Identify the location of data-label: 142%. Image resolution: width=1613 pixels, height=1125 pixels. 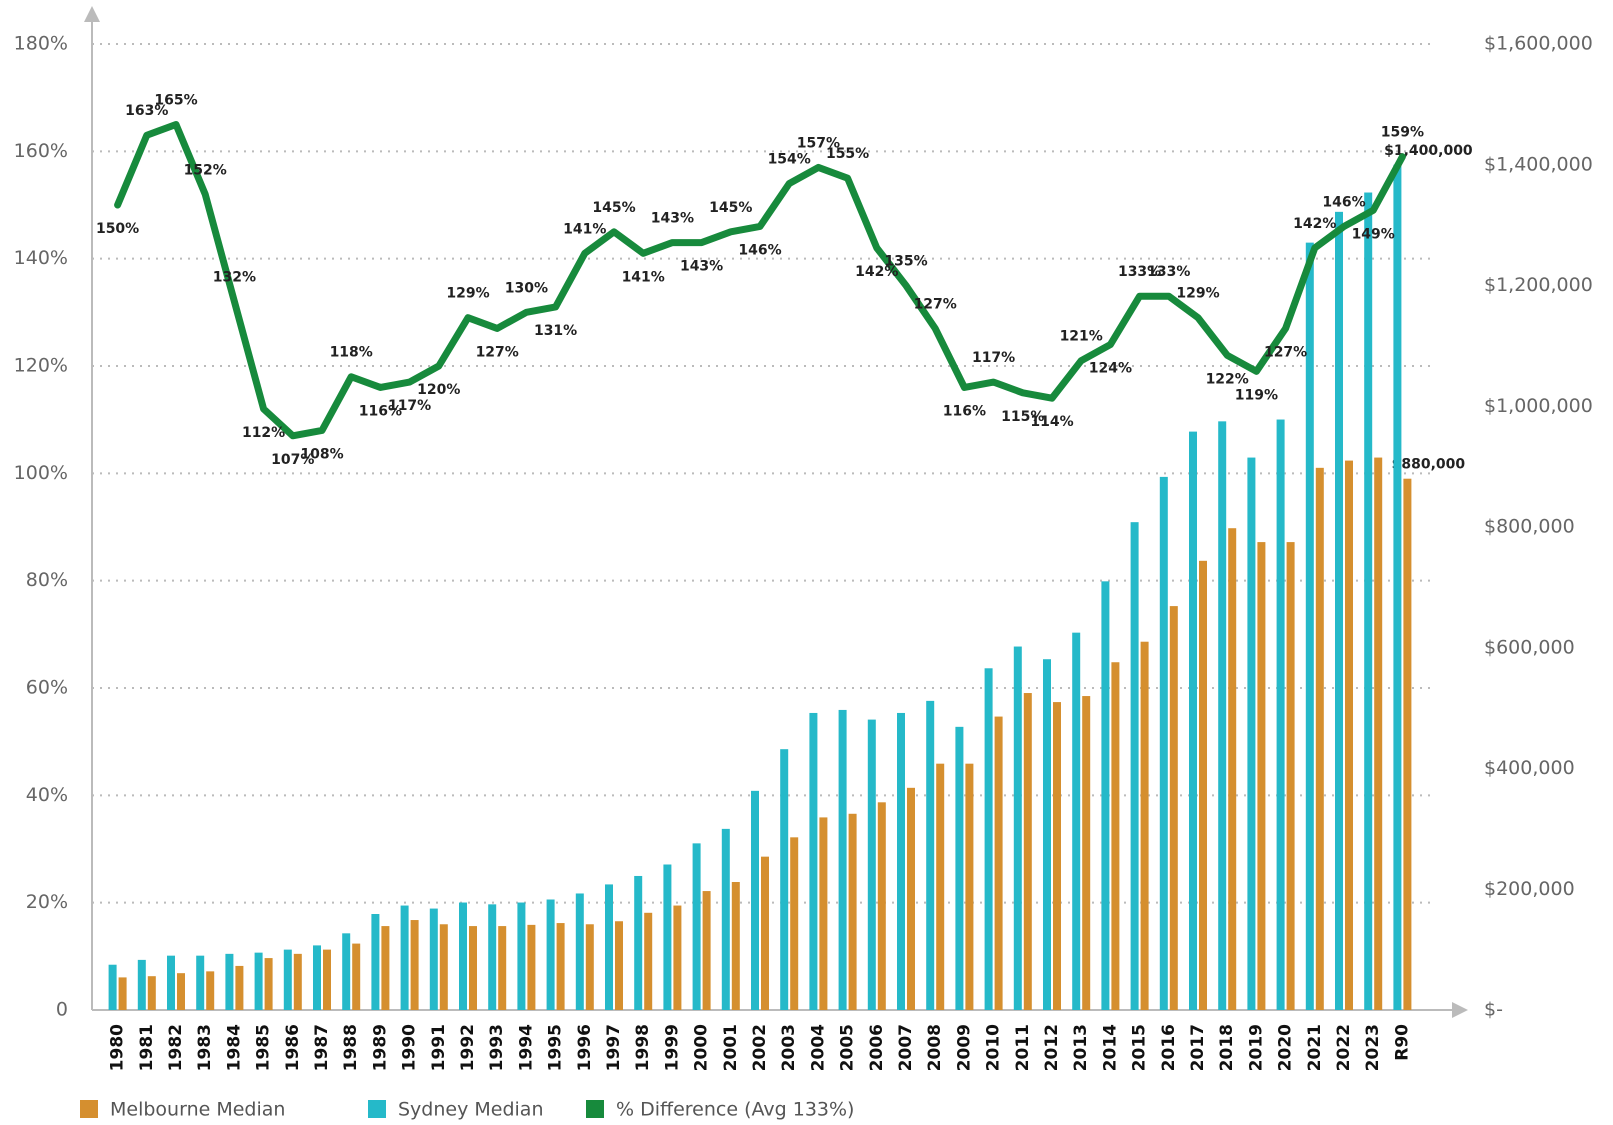
(1314, 224).